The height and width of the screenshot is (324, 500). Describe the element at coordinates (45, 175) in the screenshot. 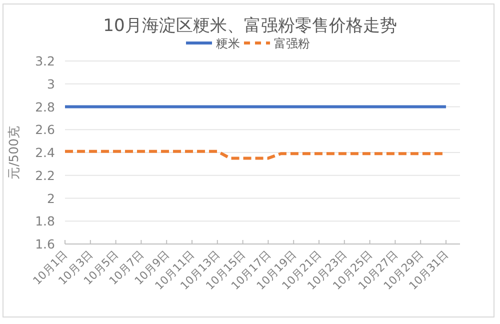

I see `y-tick-label: 2.2` at that location.